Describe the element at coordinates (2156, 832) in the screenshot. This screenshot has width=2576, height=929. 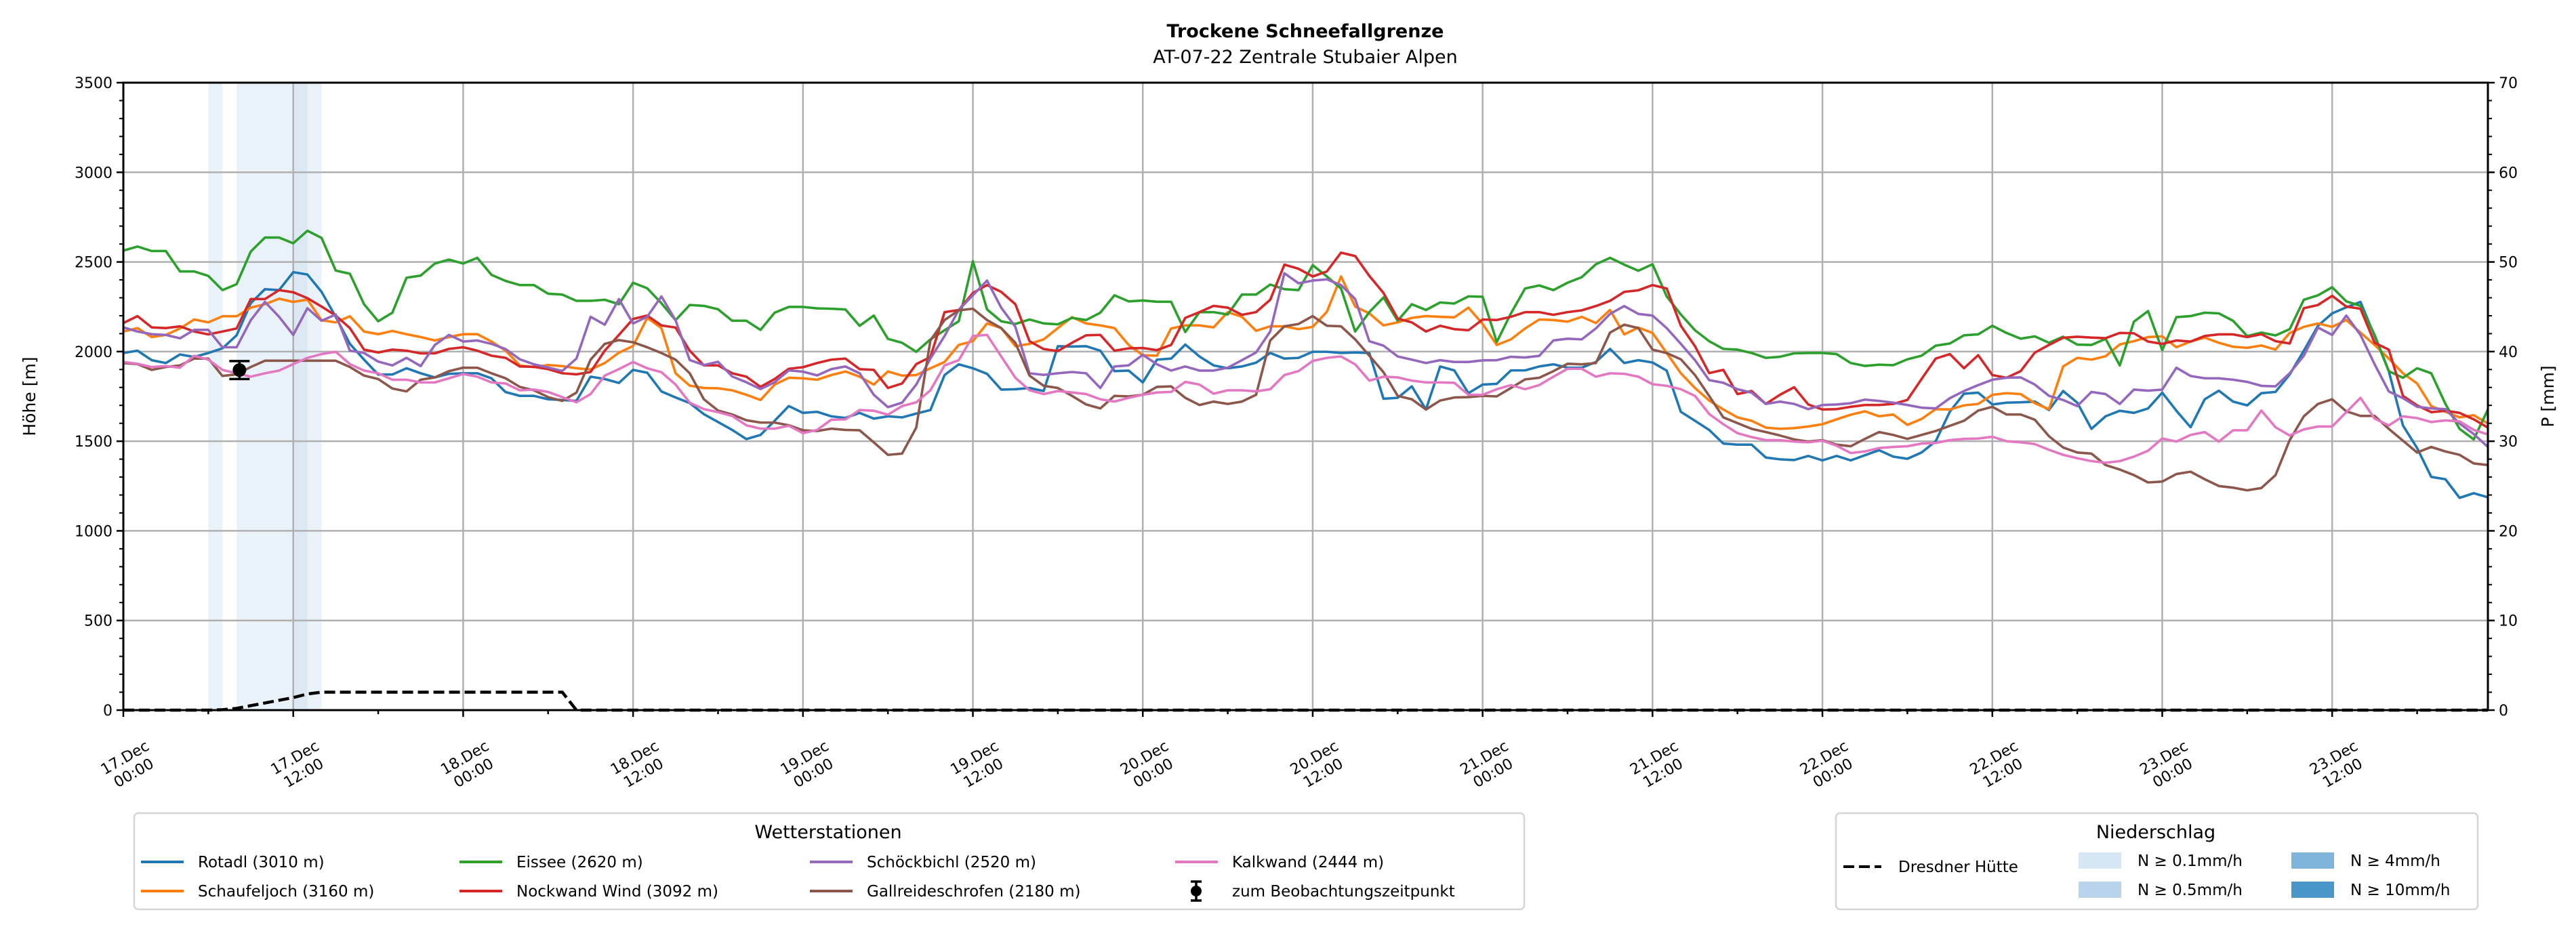
I see `legend-precip-title: Niederschlag` at that location.